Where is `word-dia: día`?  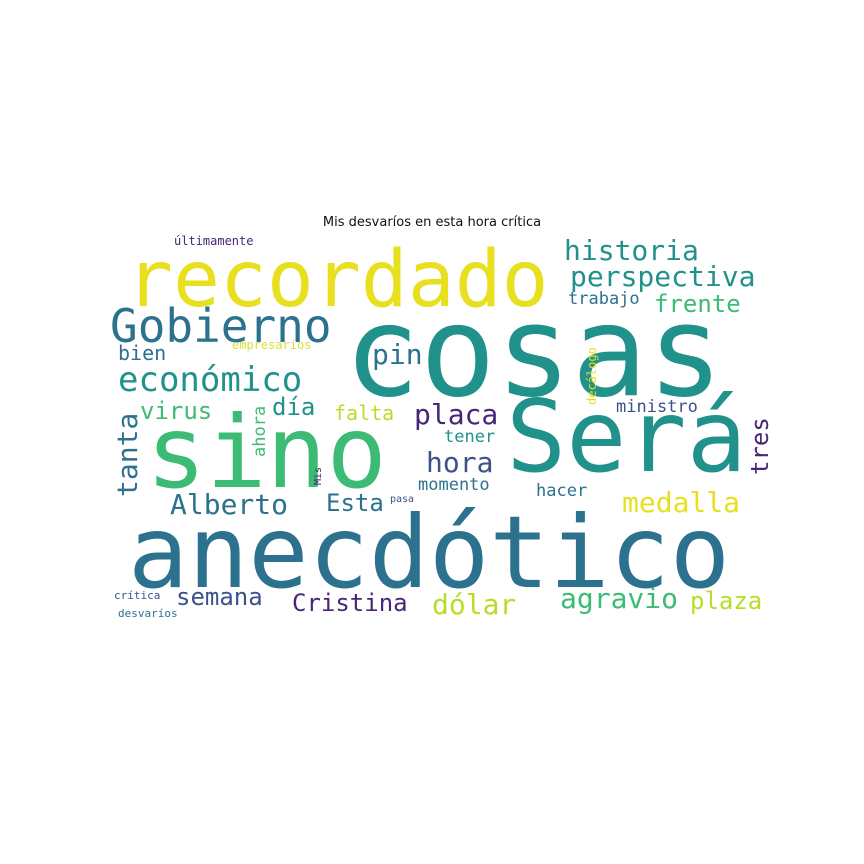 word-dia: día is located at coordinates (294, 407).